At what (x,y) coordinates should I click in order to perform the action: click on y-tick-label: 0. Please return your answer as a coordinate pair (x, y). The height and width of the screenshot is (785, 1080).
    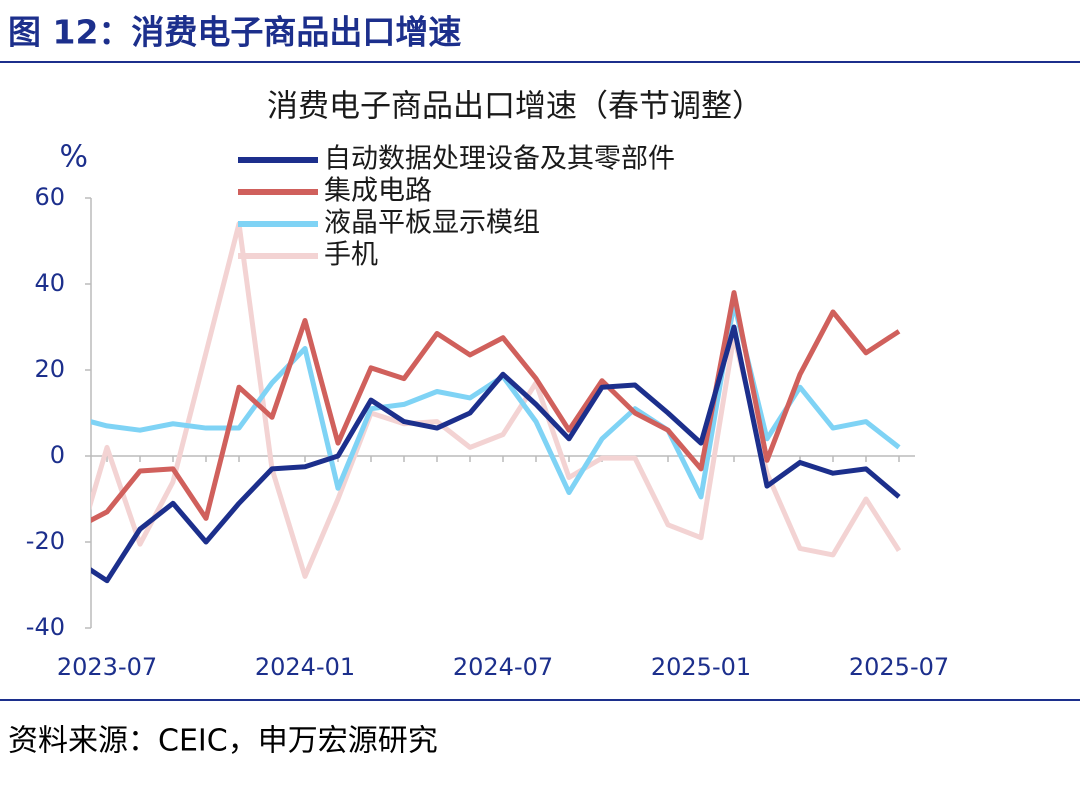
    Looking at the image, I should click on (57, 455).